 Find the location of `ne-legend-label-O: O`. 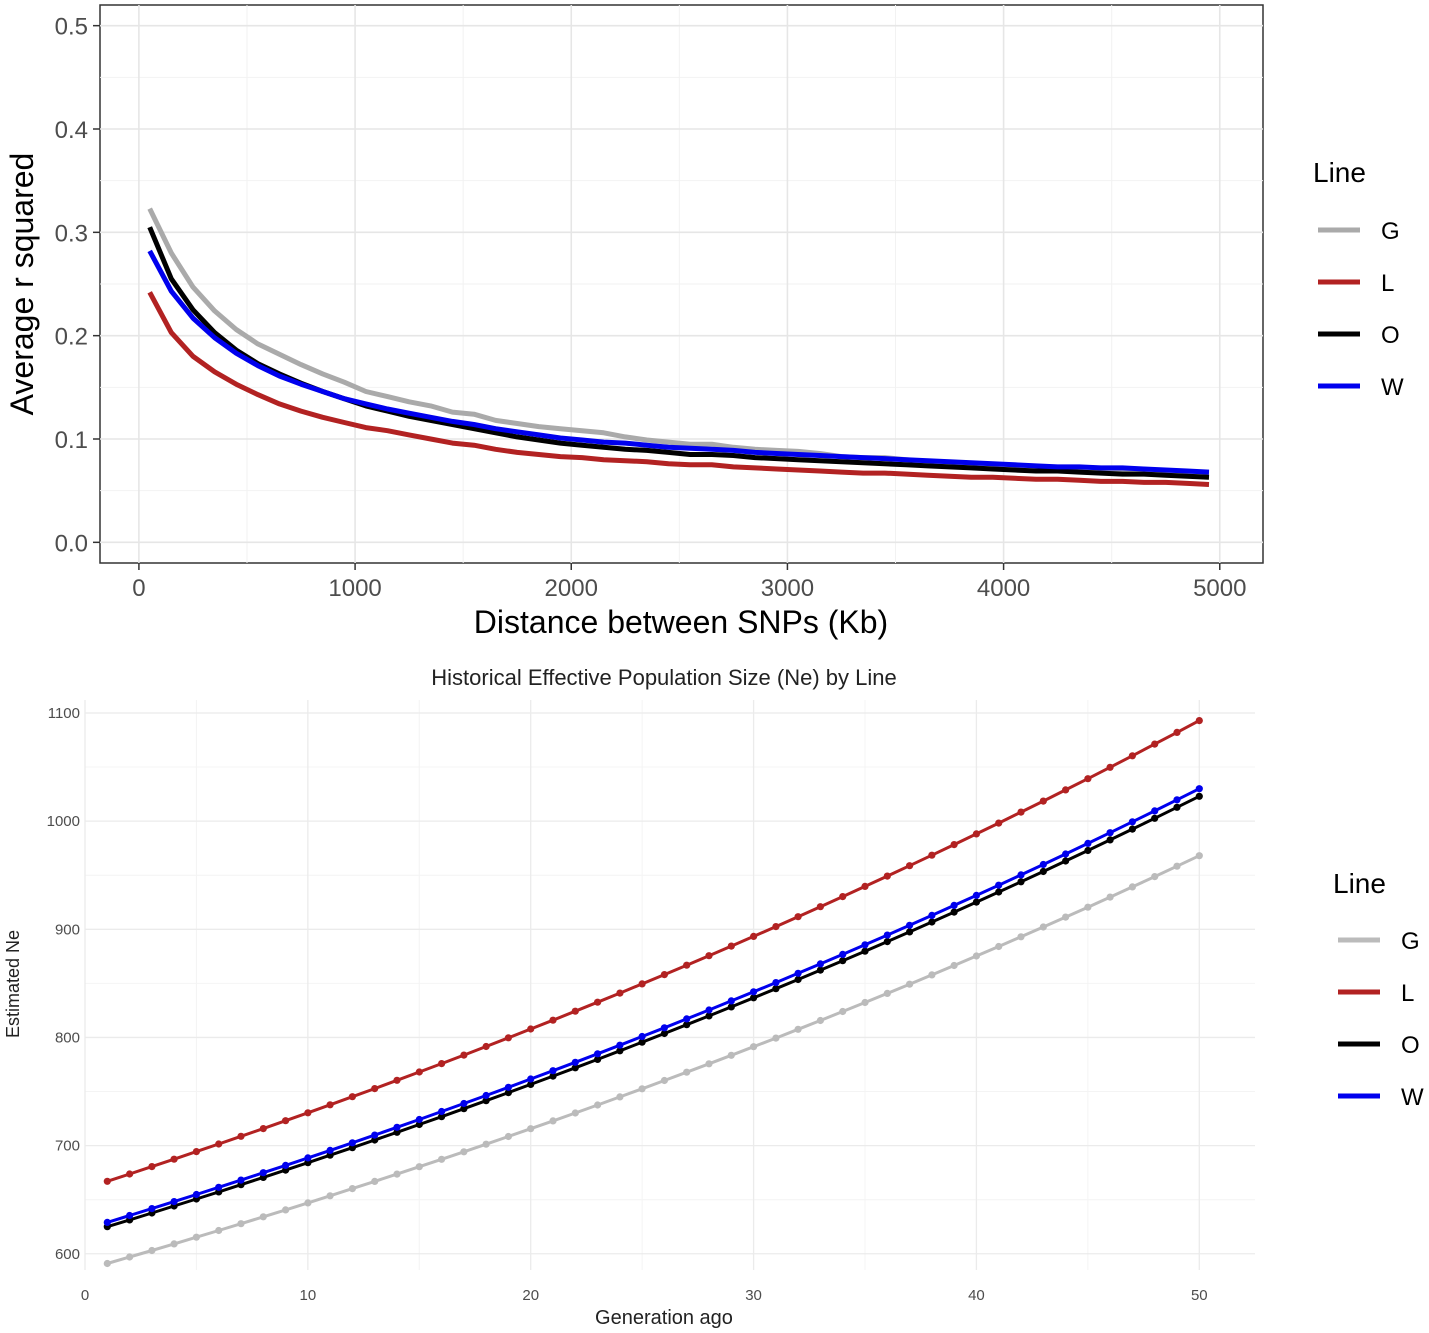

ne-legend-label-O: O is located at coordinates (1410, 1045).